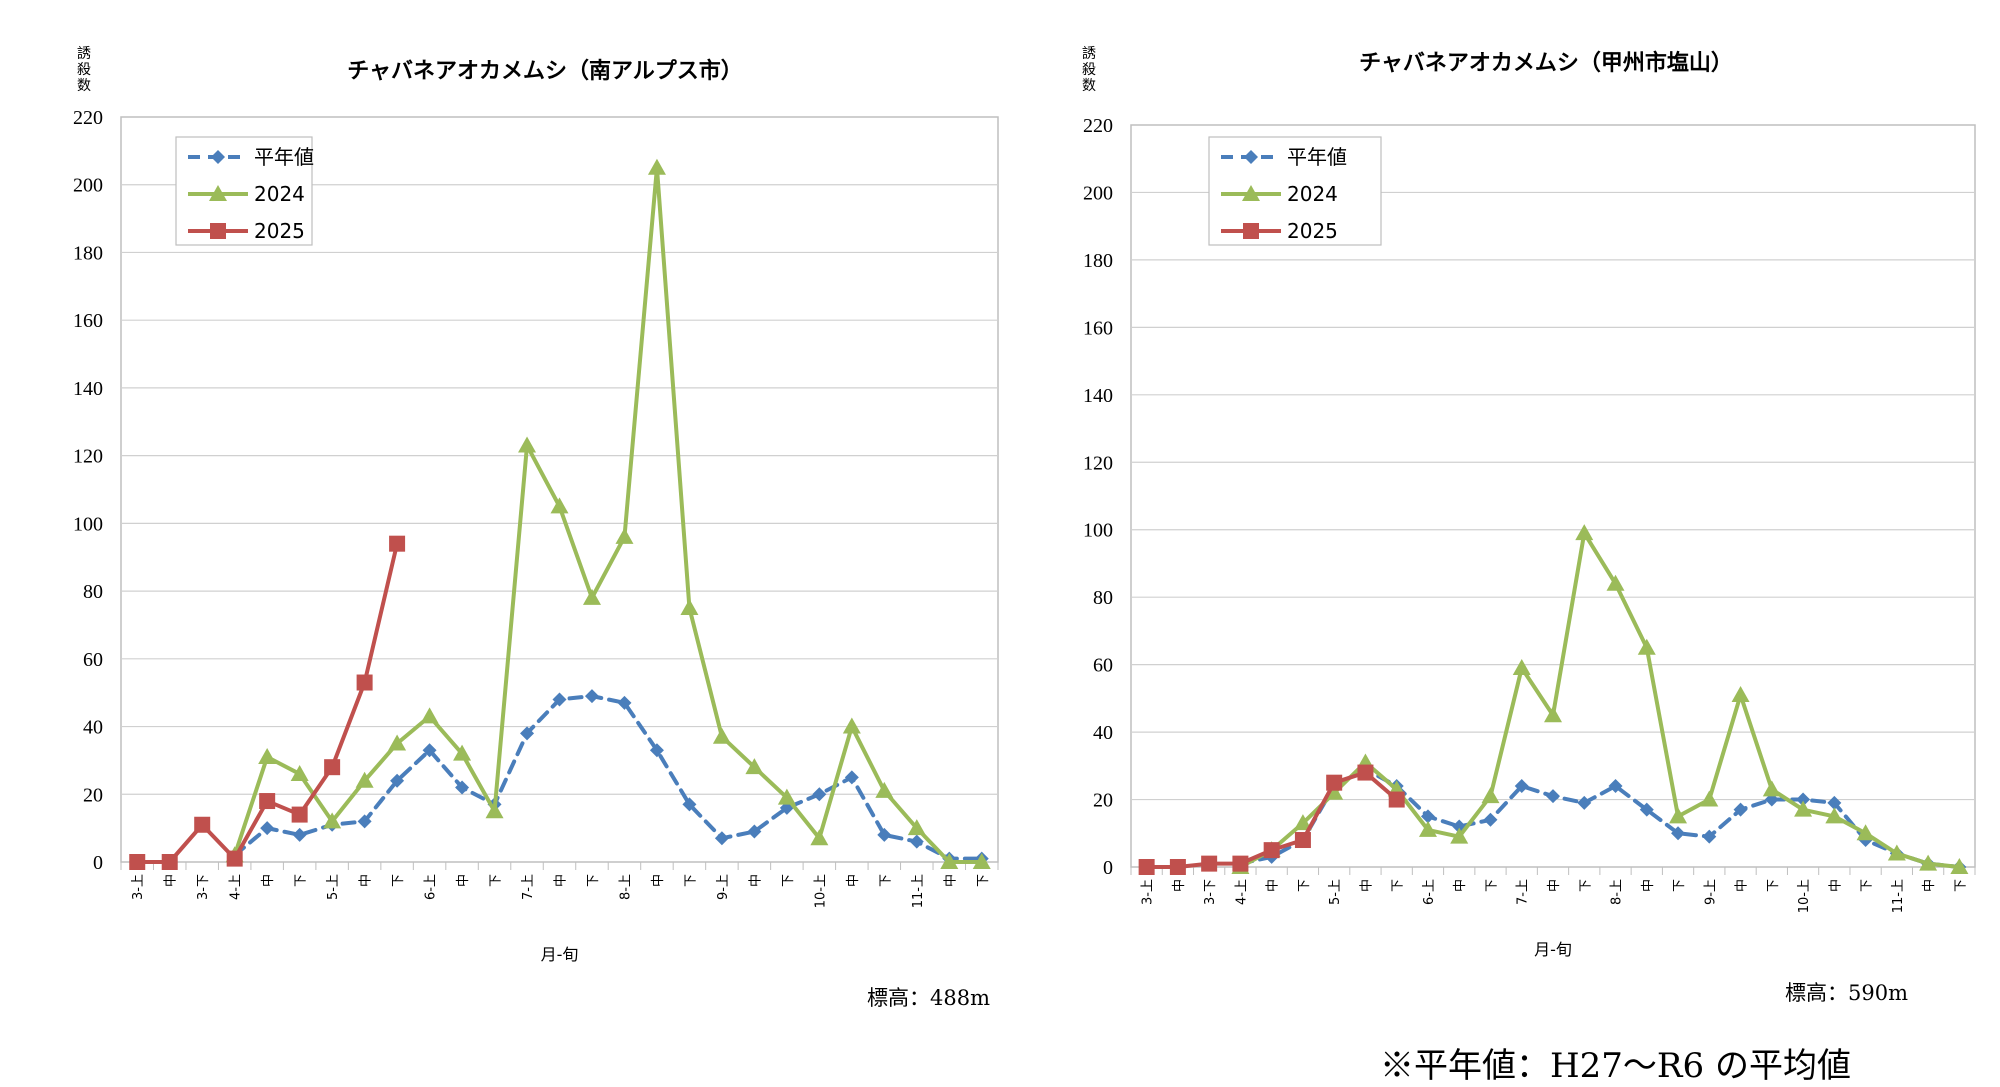  I want to click on x-tick-label: 11-上, so click(1898, 896).